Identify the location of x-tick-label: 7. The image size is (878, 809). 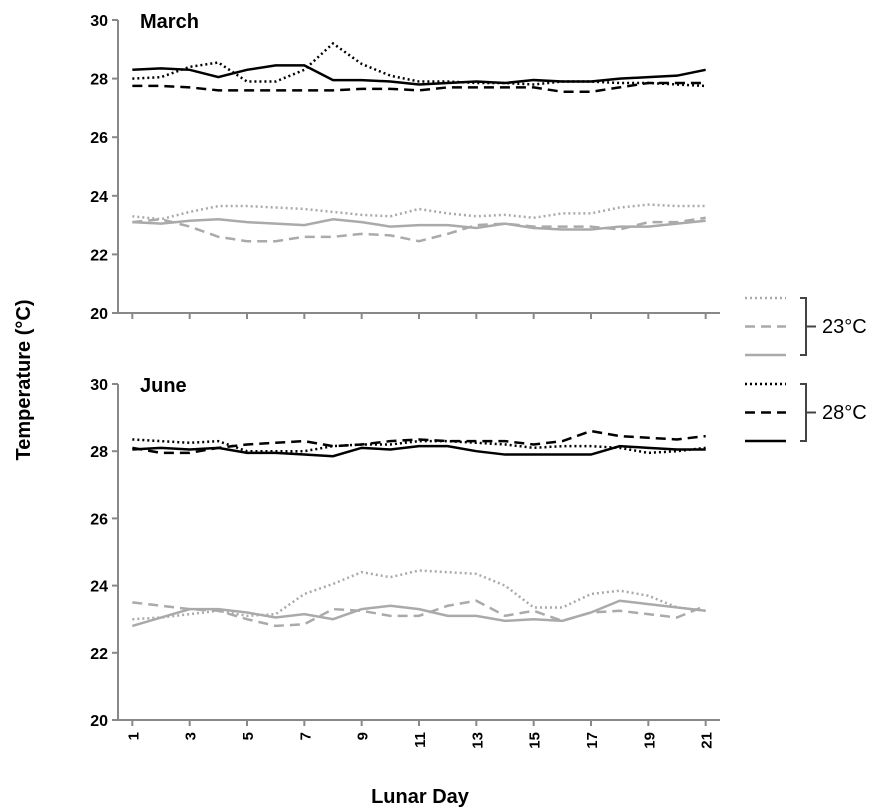
(305, 736).